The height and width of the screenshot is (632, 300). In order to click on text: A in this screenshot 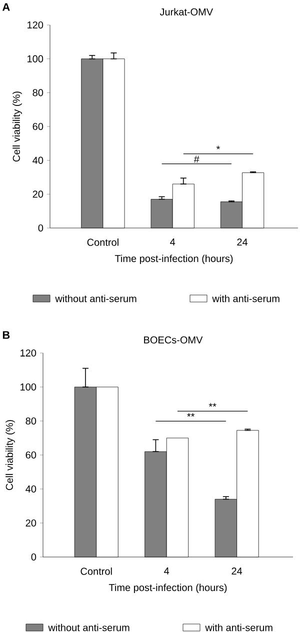, I will do `click(6, 7)`.